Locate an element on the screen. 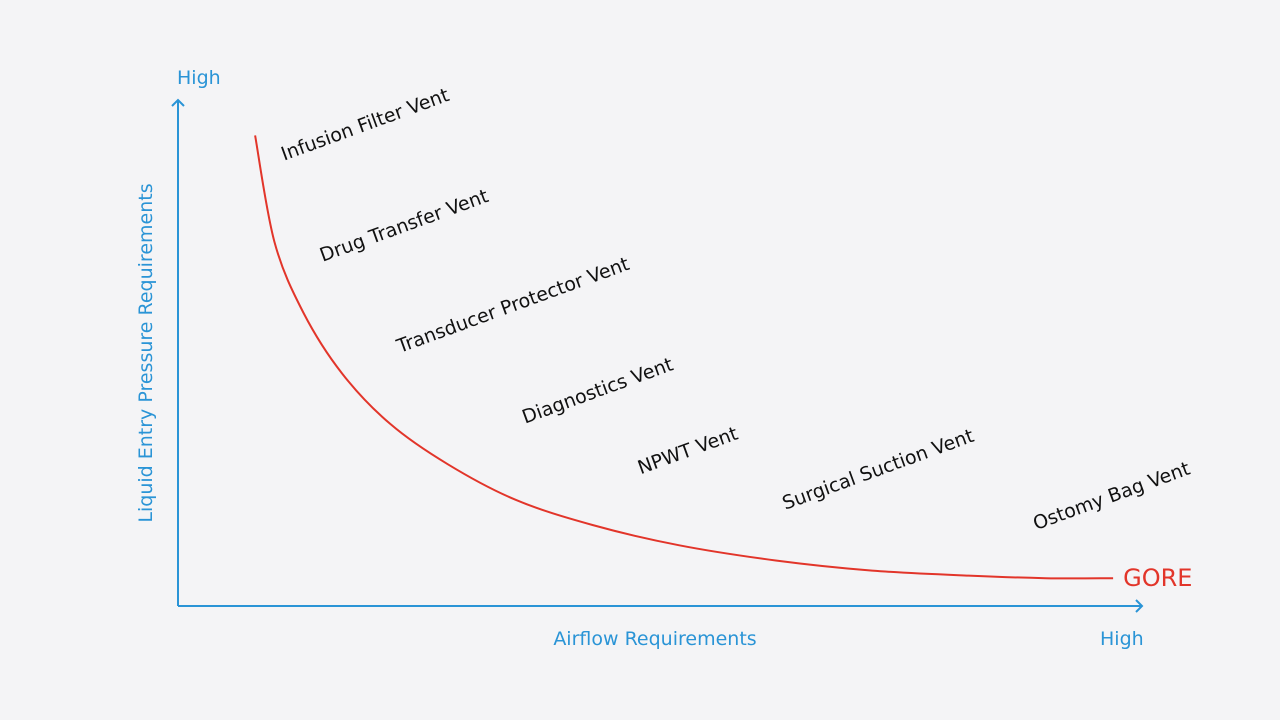 This screenshot has width=1280, height=720. annotation-label: Surgical Suction Vent is located at coordinates (877, 470).